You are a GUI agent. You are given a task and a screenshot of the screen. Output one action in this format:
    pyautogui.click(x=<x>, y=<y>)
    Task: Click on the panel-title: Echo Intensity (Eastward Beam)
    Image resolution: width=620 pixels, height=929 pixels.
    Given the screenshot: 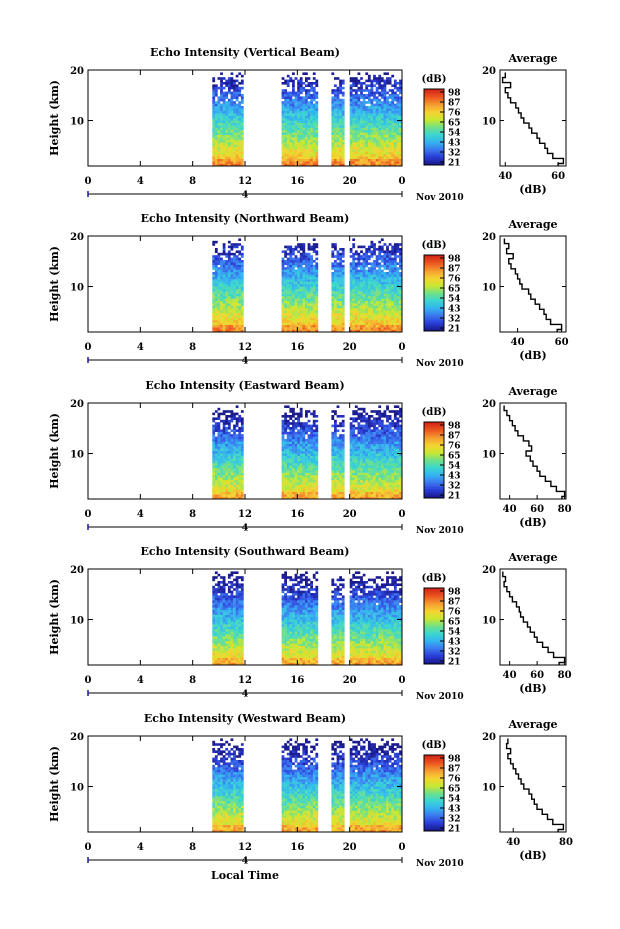 What is the action you would take?
    pyautogui.click(x=244, y=385)
    